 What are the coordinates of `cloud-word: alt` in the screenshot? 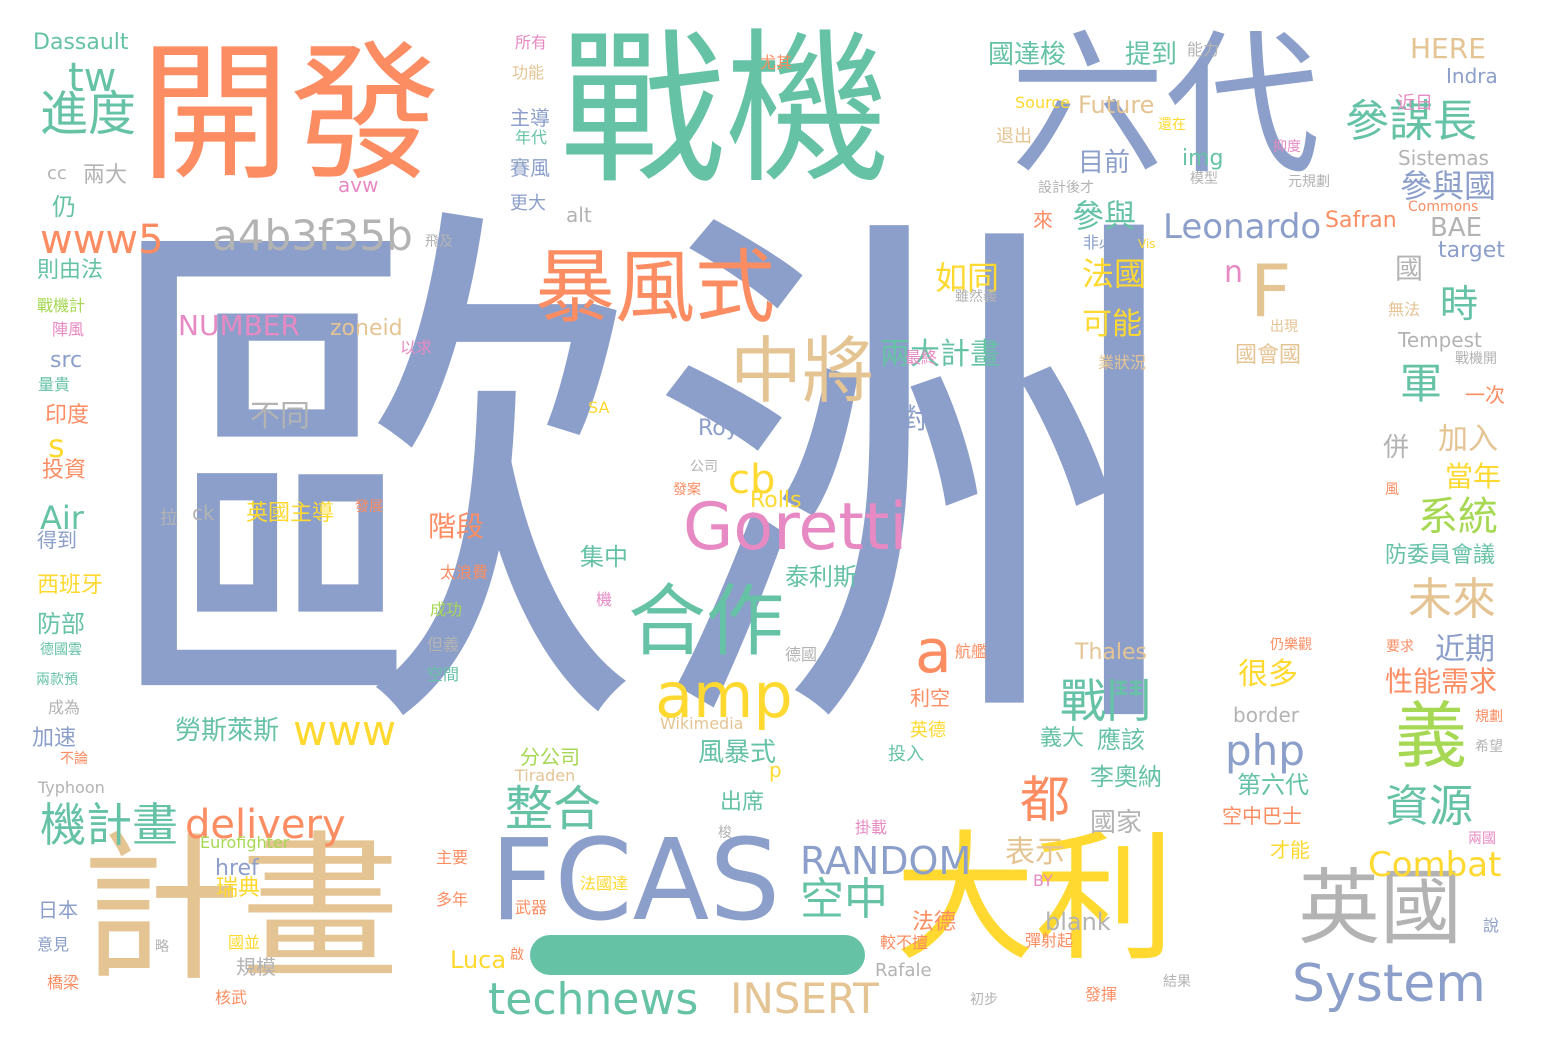 It's located at (579, 215).